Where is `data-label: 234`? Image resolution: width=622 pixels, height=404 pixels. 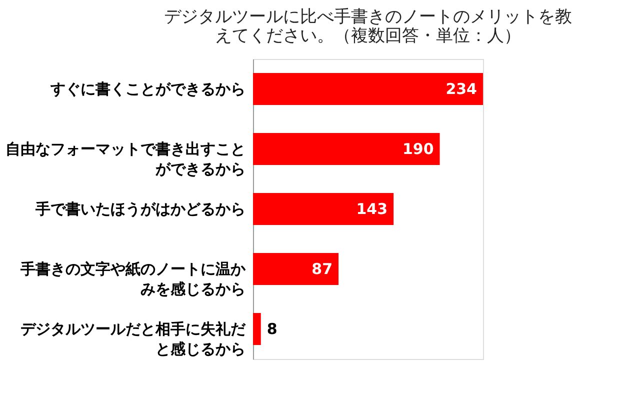
data-label: 234 is located at coordinates (461, 89).